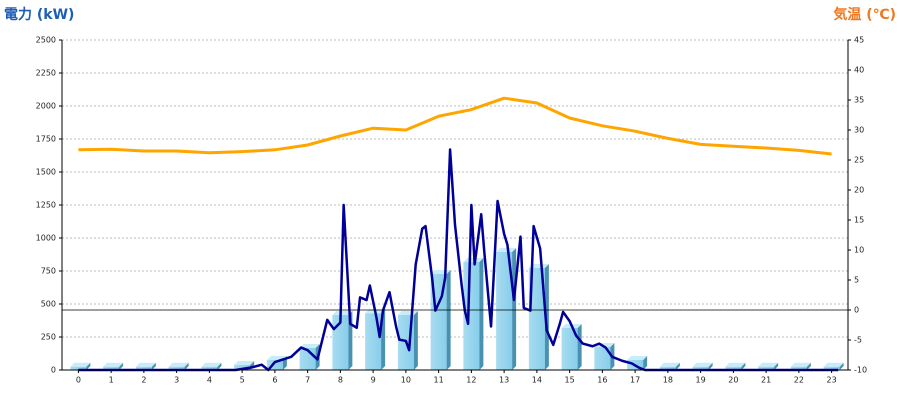  I want to click on x-tick-label: 10, so click(406, 380).